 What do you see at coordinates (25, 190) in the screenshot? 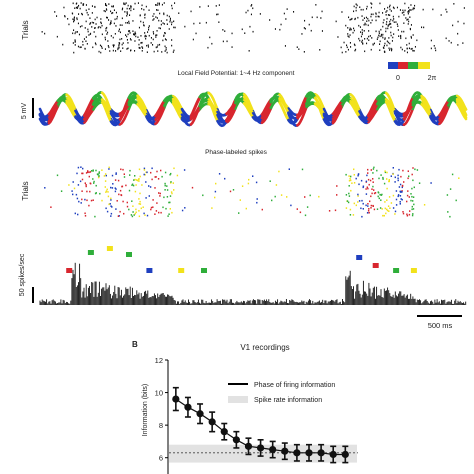
I see `phase-trials-label: Trials` at bounding box center [25, 190].